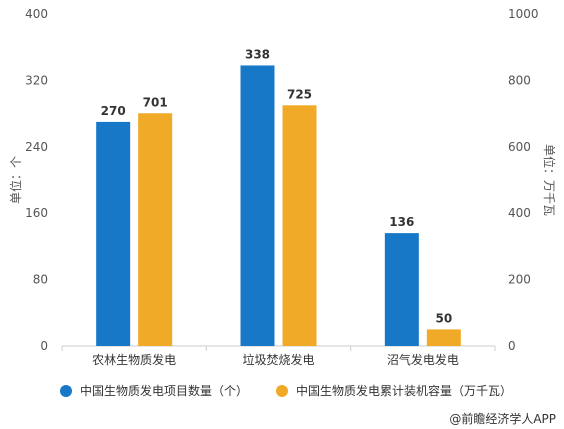  Describe the element at coordinates (443, 318) in the screenshot. I see `data-label: 50` at that location.